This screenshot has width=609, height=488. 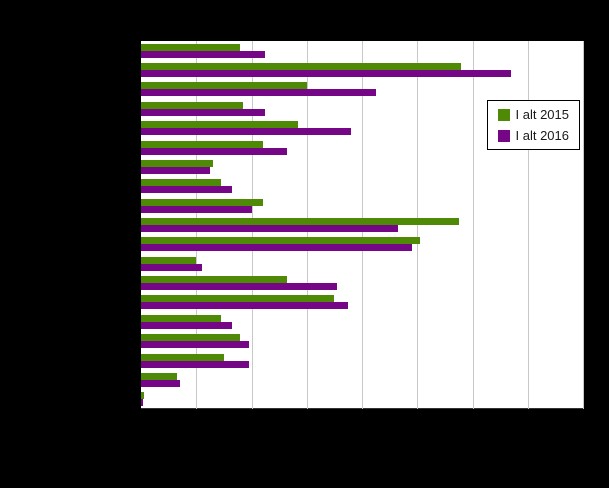 I want to click on legend-entry-2016: I alt 2016, so click(x=533, y=135).